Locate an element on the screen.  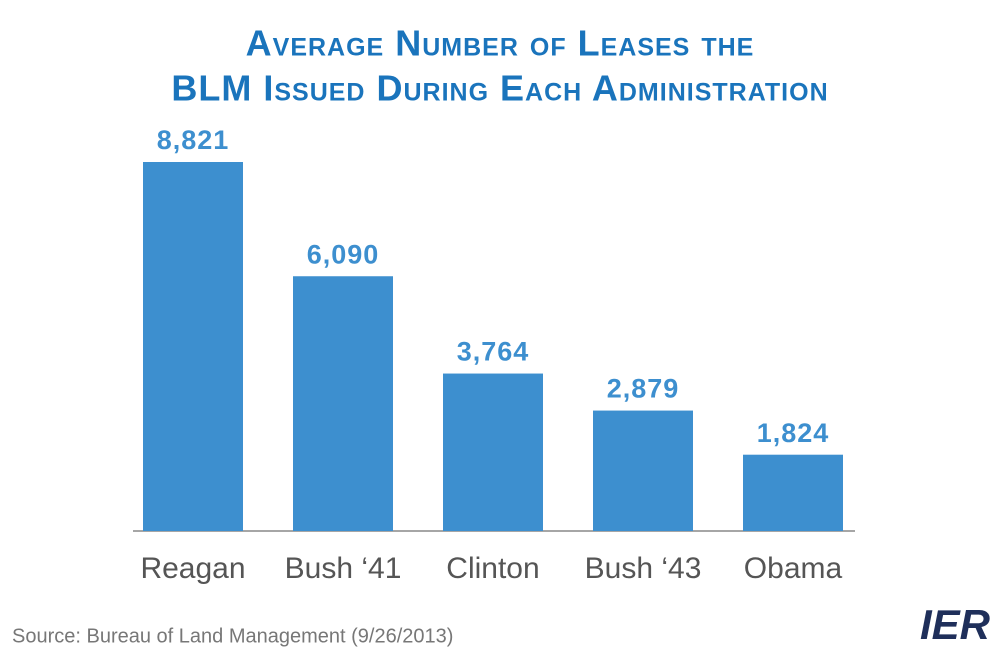
value-label: 6,090 is located at coordinates (343, 254).